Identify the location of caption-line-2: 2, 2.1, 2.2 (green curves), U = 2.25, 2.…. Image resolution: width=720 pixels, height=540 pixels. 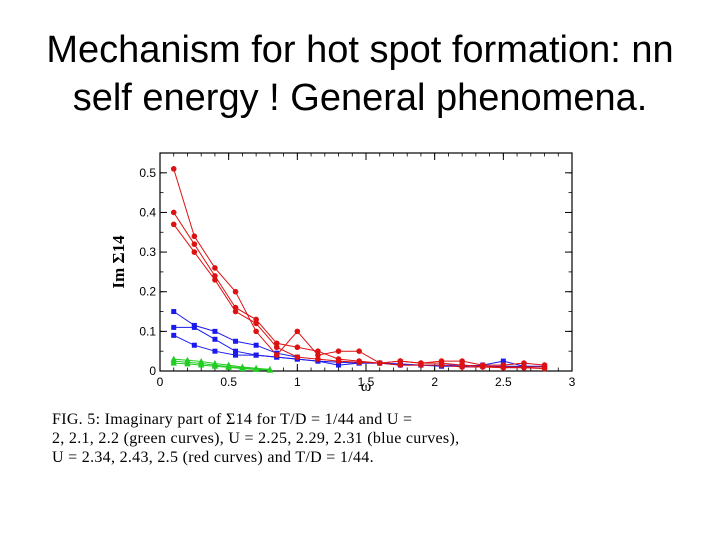
(256, 438).